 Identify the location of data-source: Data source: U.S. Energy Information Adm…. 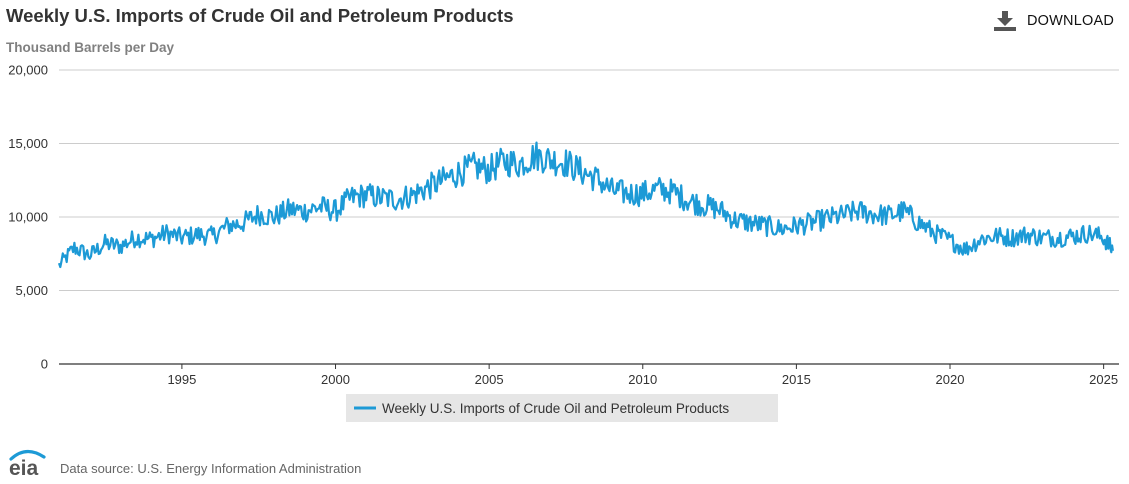
(211, 468).